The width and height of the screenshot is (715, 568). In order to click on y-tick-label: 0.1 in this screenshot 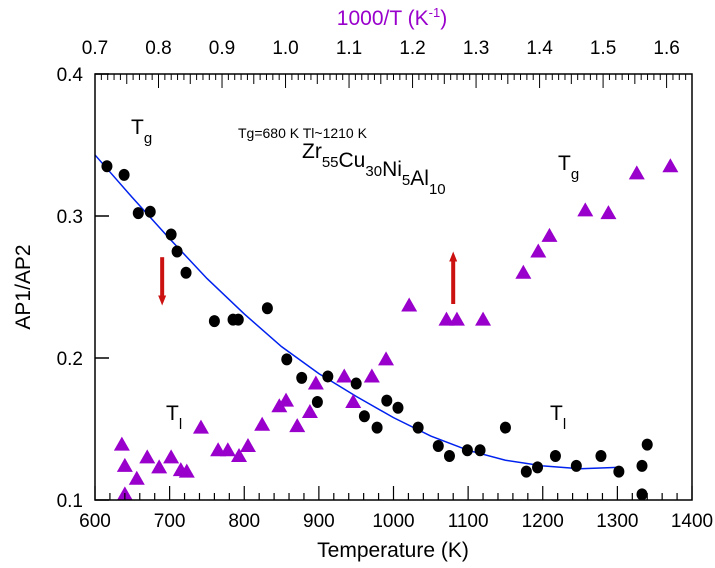, I will do `click(70, 501)`.